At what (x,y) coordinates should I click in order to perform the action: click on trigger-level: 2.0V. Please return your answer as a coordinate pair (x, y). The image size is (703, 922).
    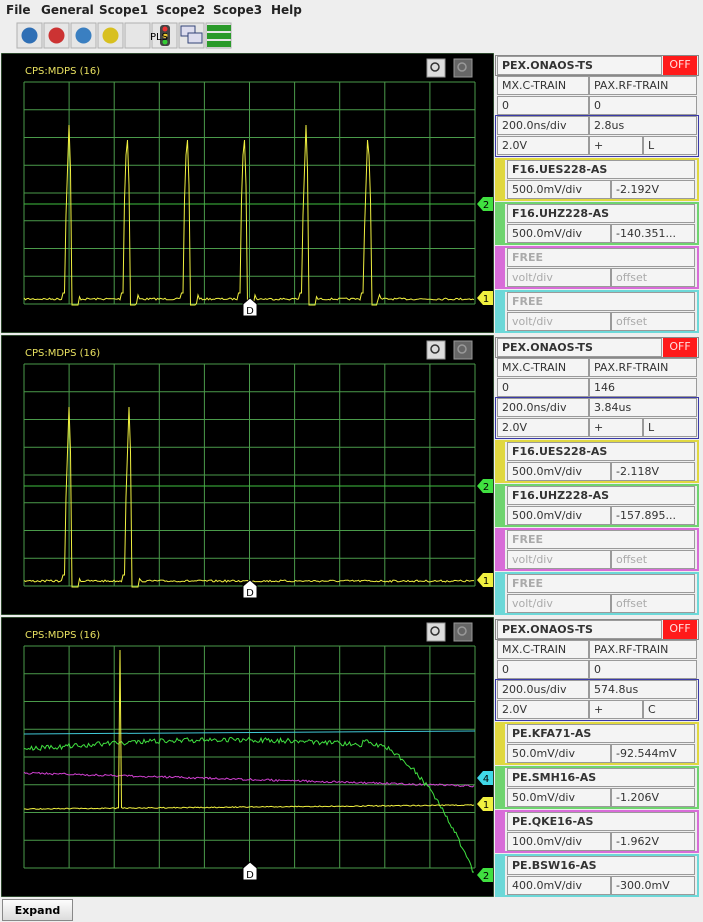
    Looking at the image, I should click on (543, 709).